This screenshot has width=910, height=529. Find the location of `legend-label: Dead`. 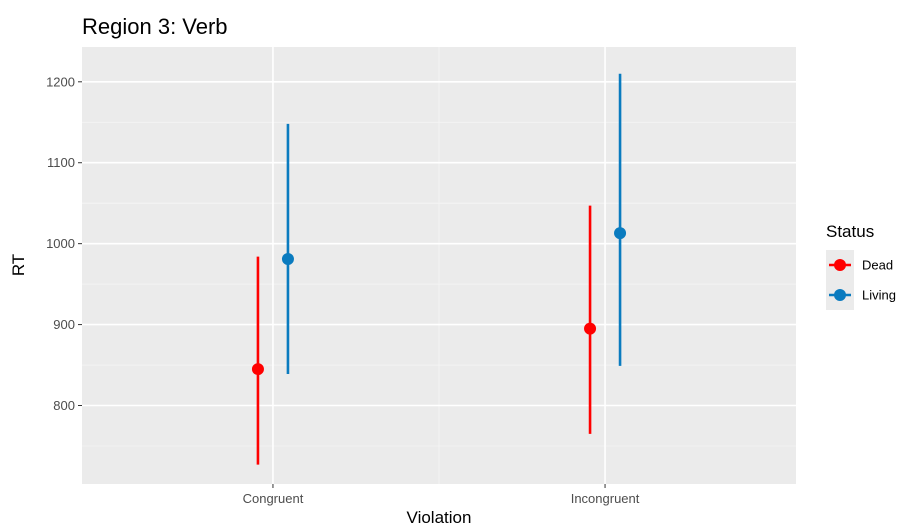

legend-label: Dead is located at coordinates (877, 265).